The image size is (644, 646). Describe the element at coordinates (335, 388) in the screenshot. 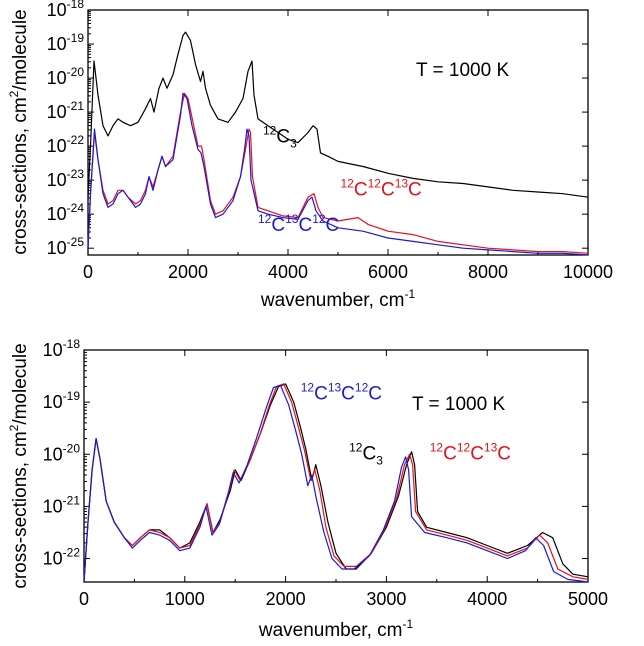

I see `series-label-mass-12C13C12C-bottom: 13` at that location.